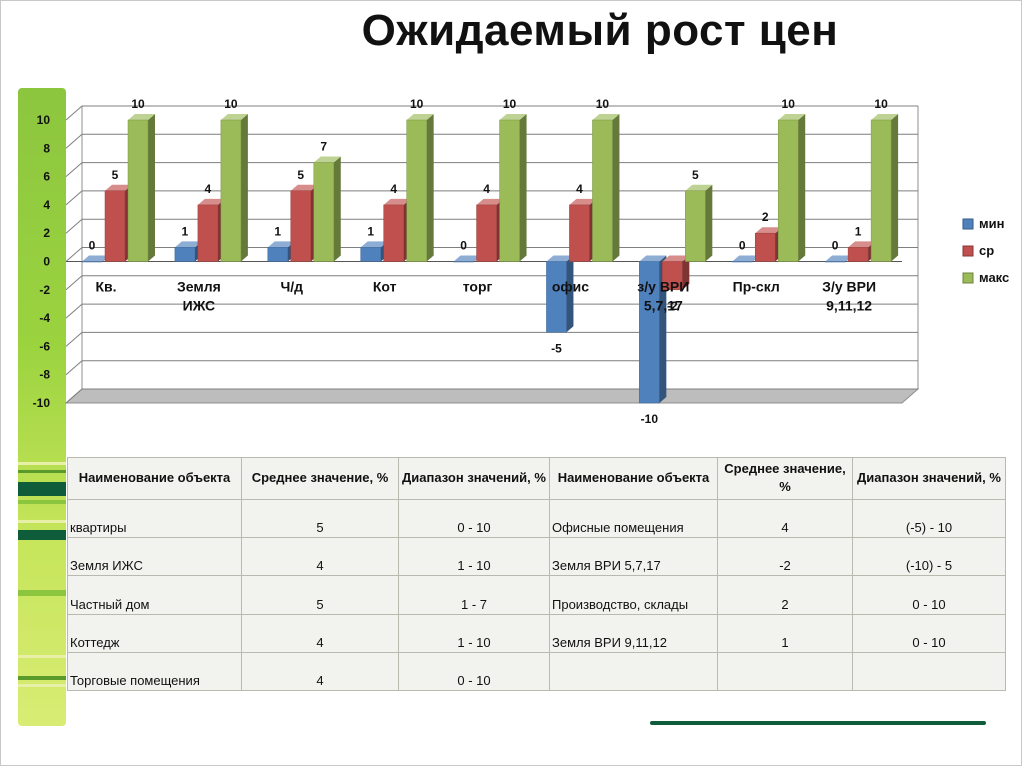 The image size is (1024, 768). What do you see at coordinates (663, 287) in the screenshot?
I see `x-tick-label-line: з/у ВРИ` at bounding box center [663, 287].